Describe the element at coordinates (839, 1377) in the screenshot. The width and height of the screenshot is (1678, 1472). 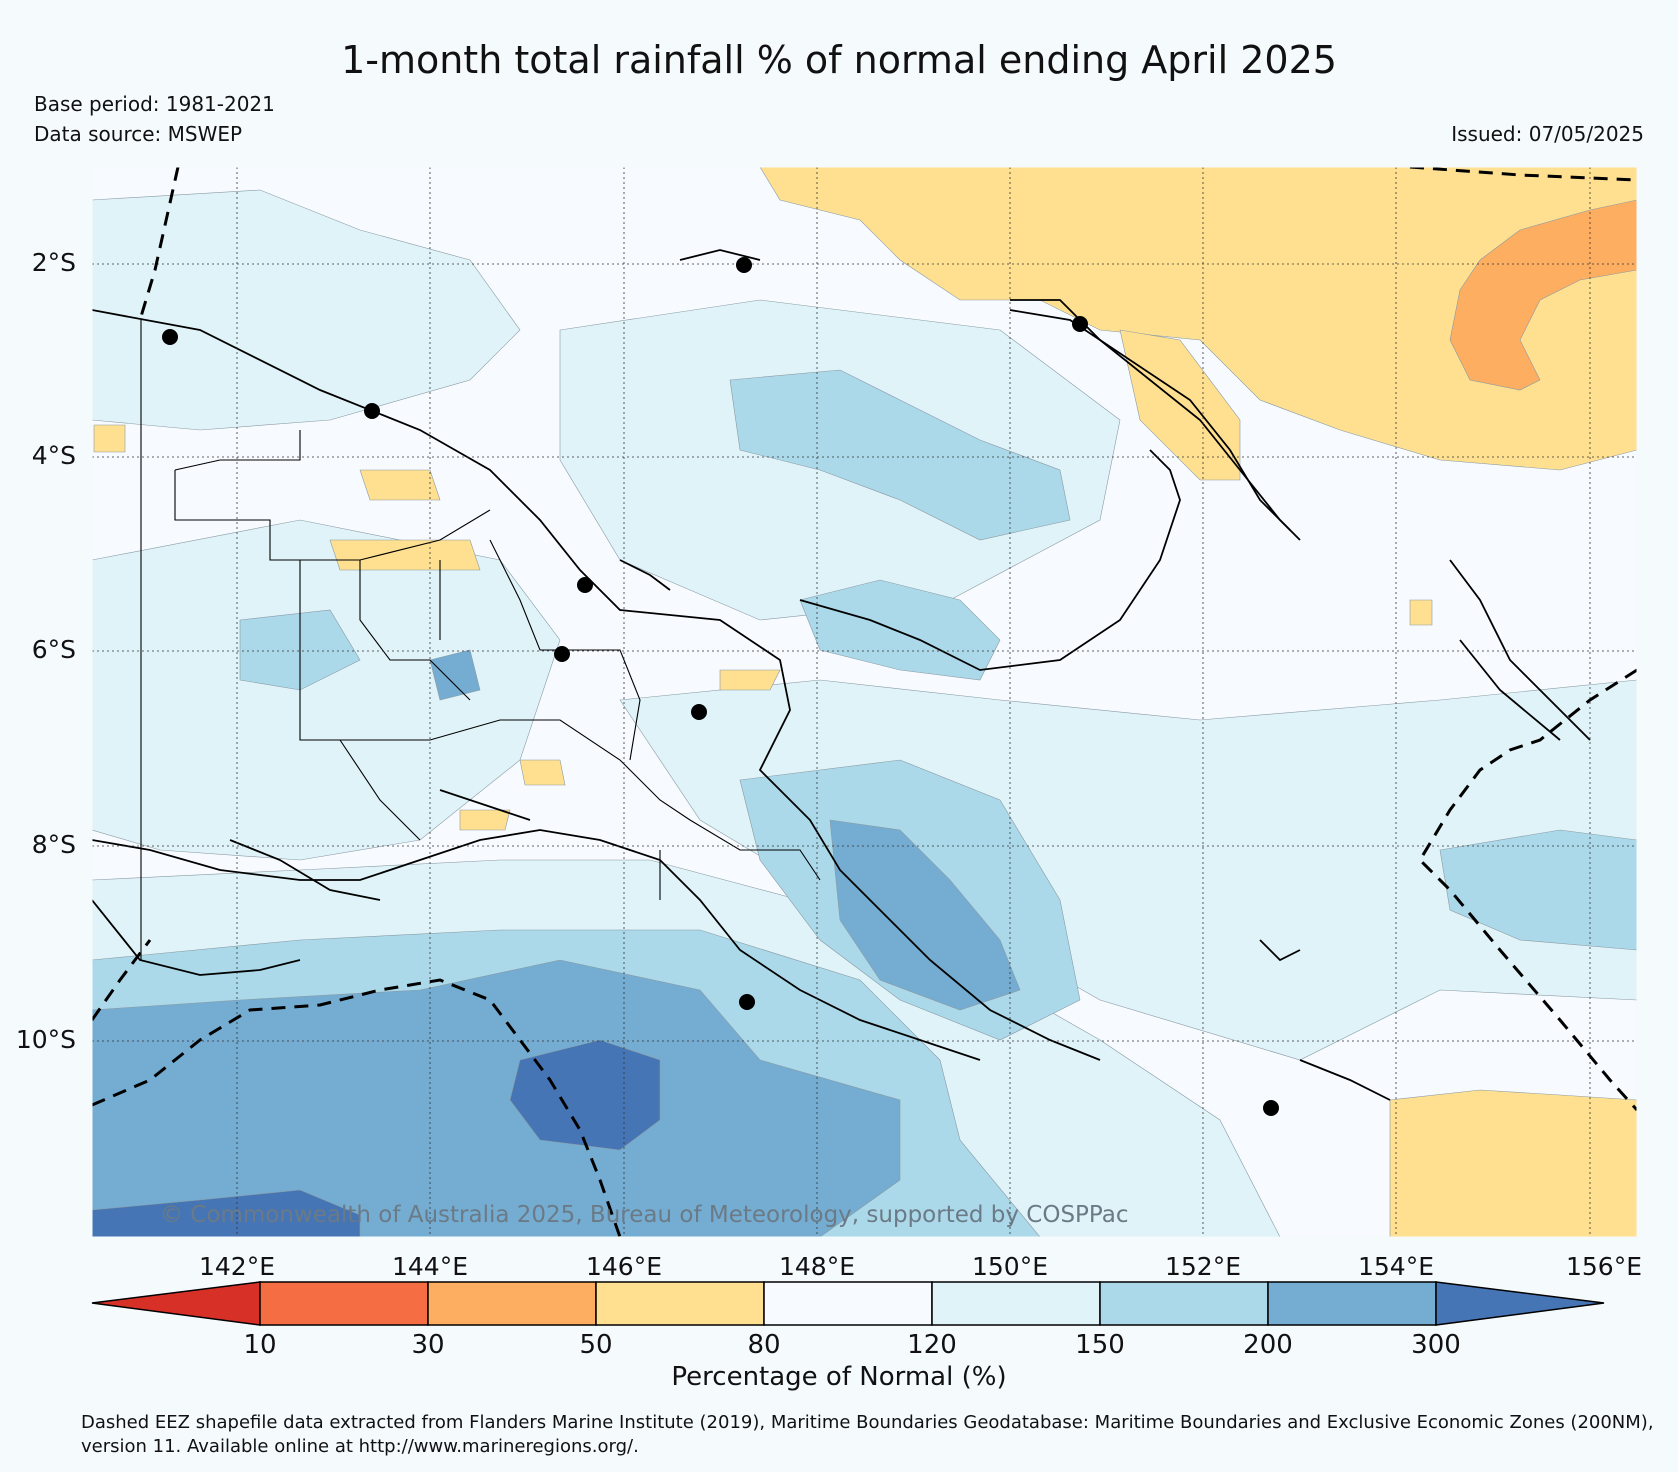
I see `colorbar-label: Percentage of Normal (%)` at that location.